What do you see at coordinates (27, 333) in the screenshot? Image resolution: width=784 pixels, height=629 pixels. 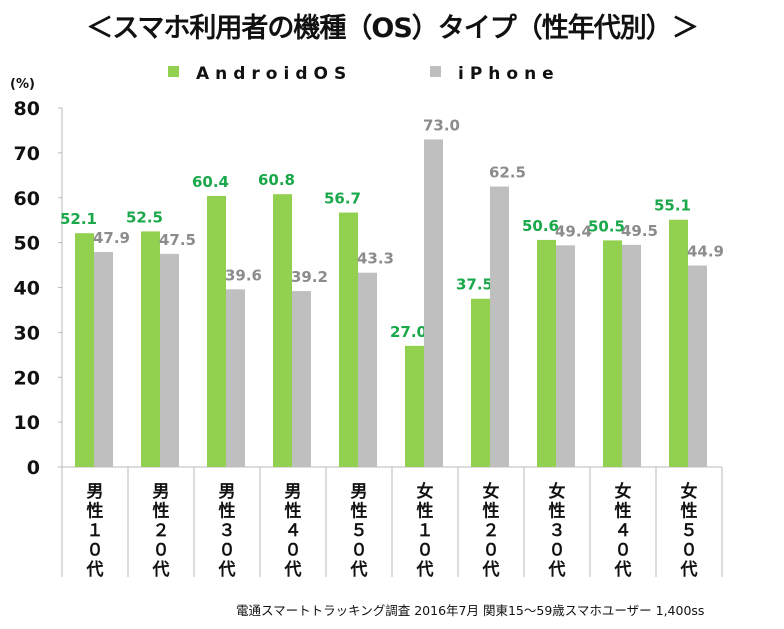 I see `y-tick-label: 30` at bounding box center [27, 333].